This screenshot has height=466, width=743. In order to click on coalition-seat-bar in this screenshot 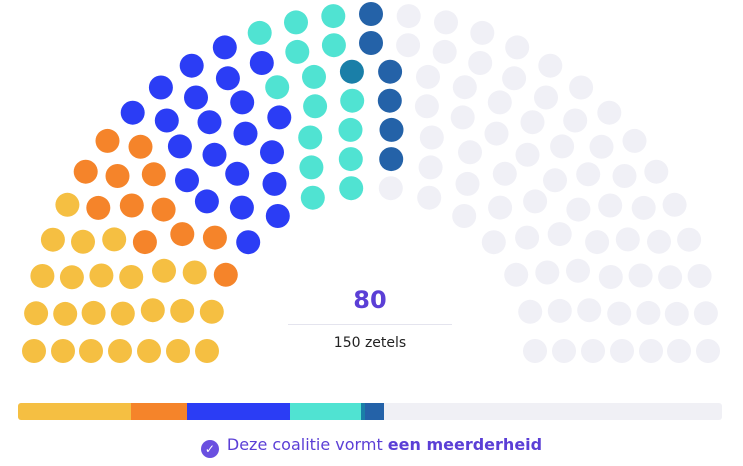, I will do `click(370, 411)`.